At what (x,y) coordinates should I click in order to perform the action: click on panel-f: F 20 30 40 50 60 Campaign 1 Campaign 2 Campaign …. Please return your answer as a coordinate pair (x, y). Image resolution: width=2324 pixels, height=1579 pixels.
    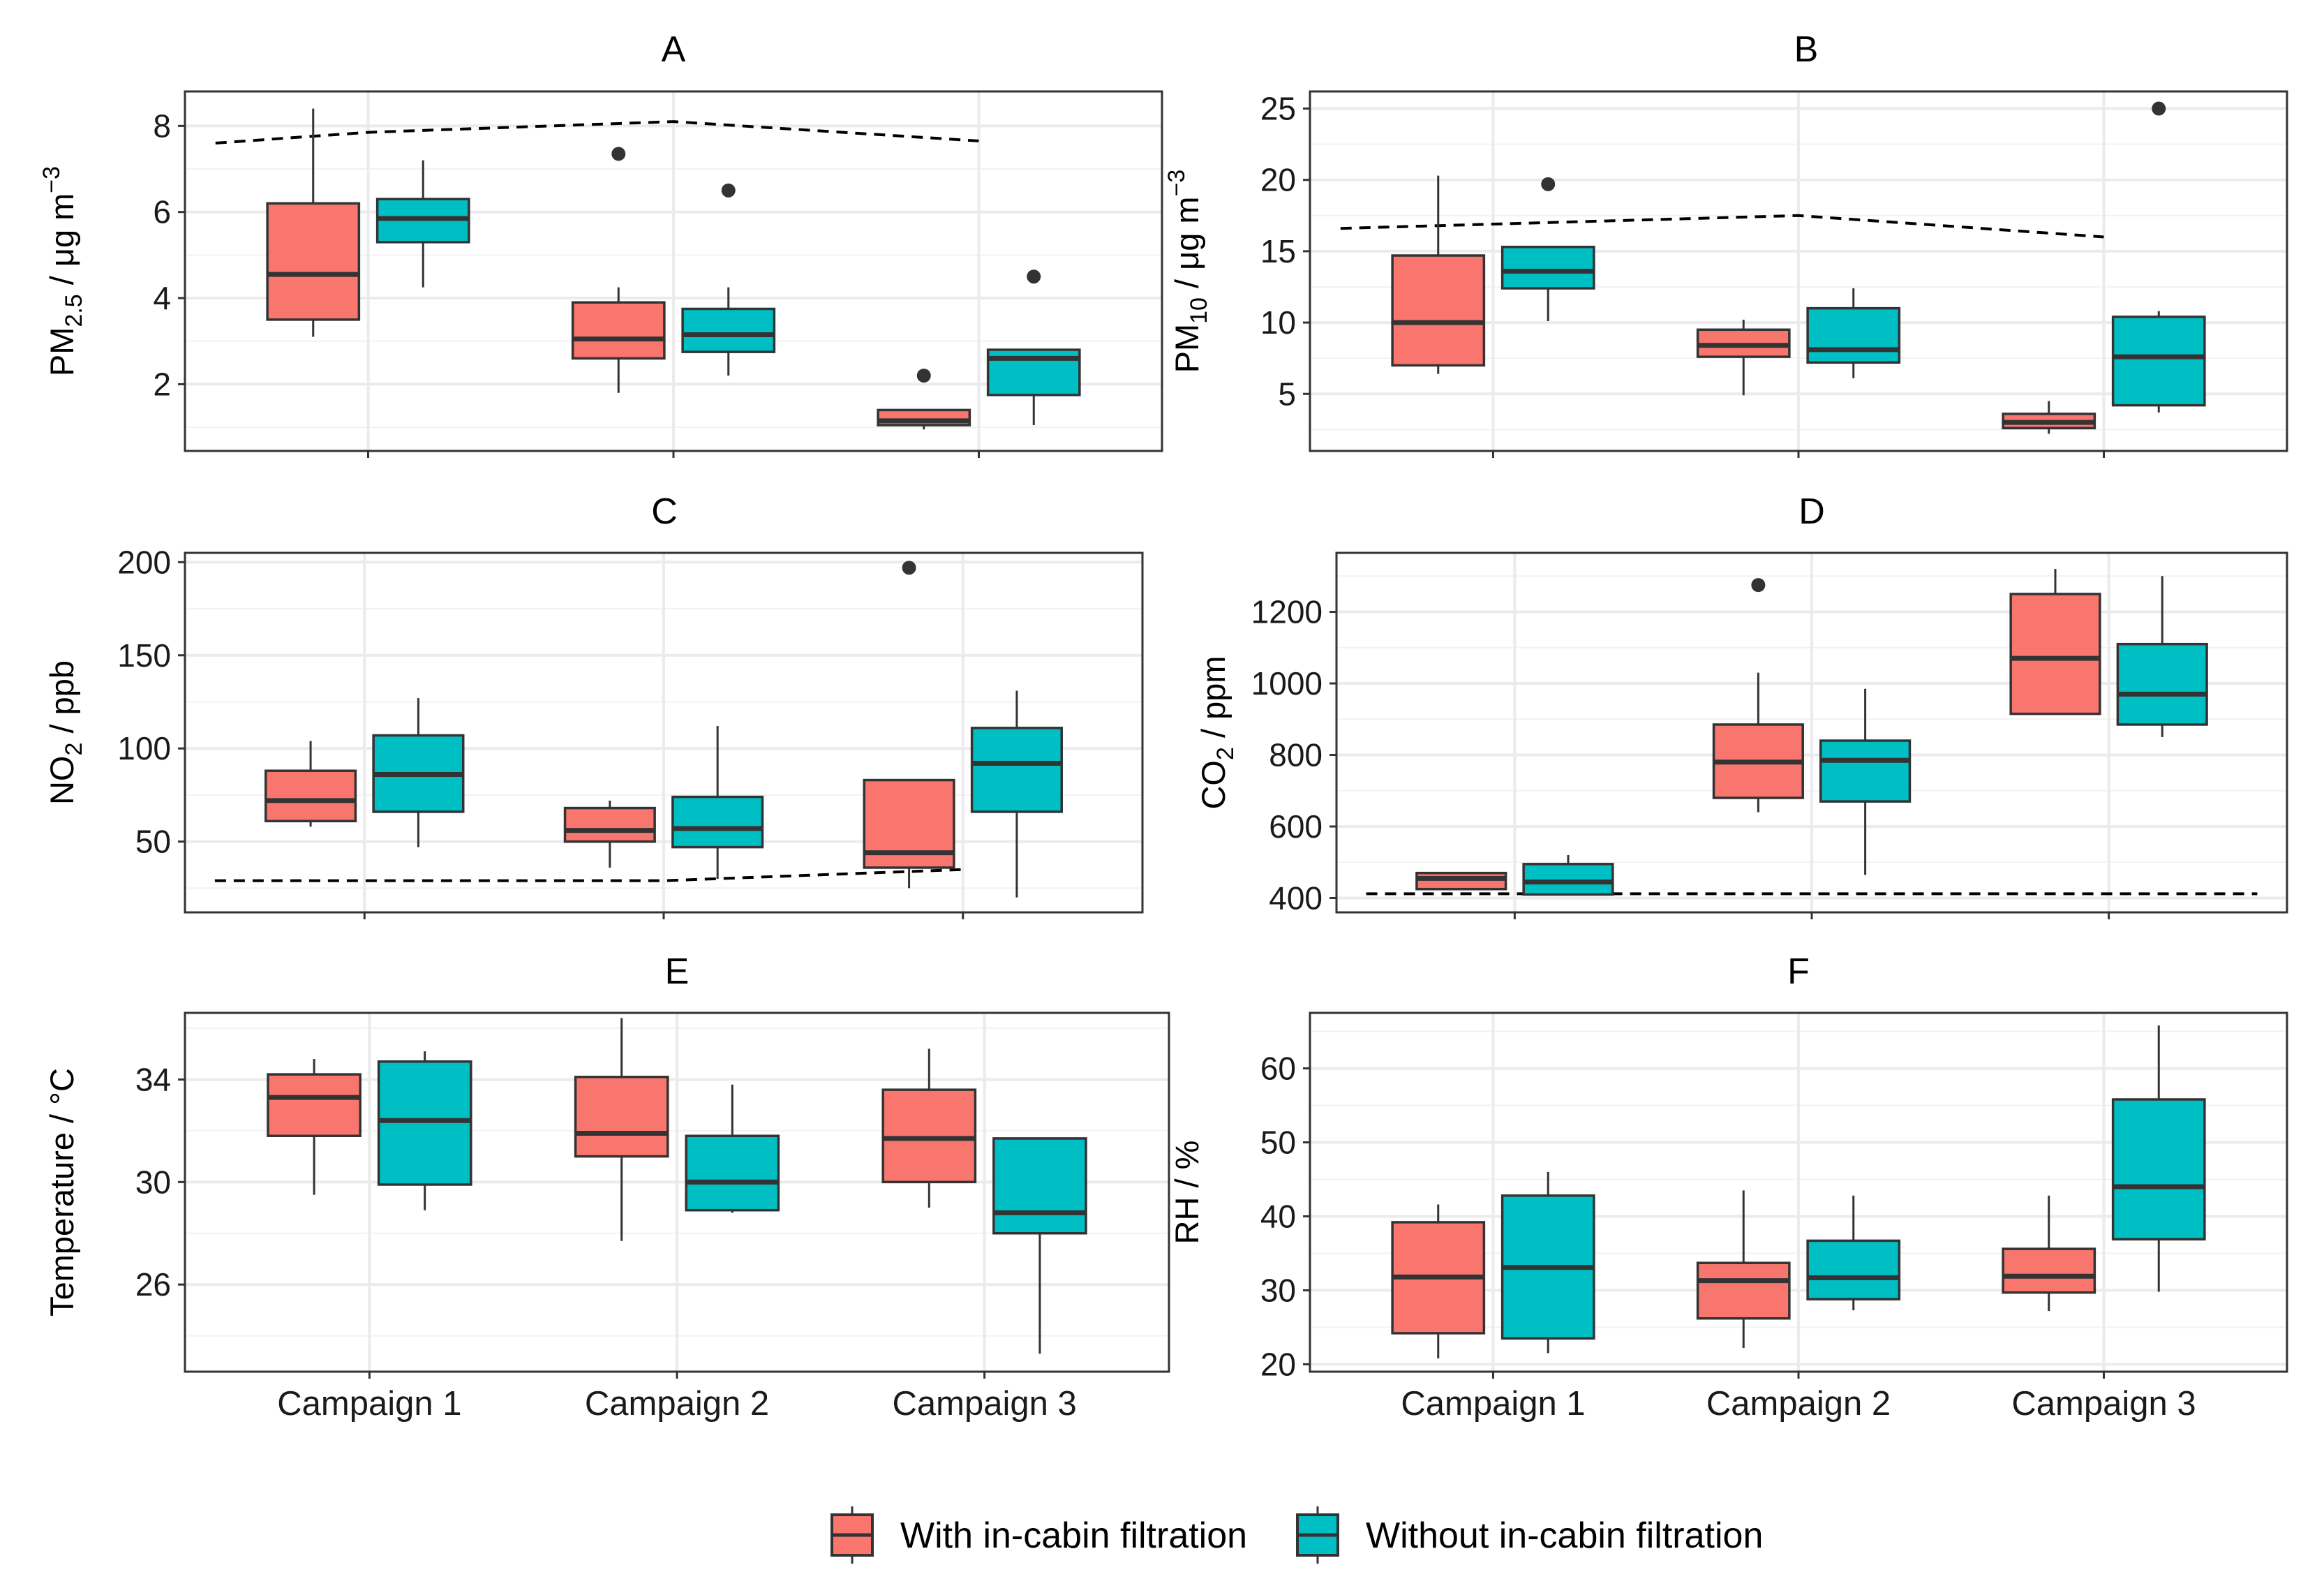
    Looking at the image, I should click on (1728, 1187).